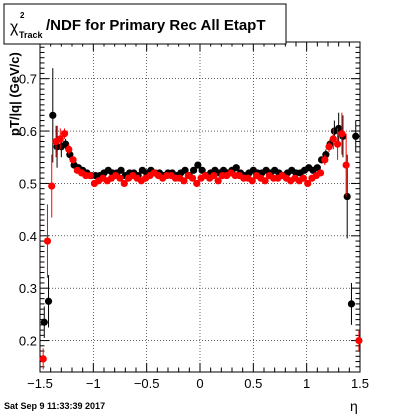 Image resolution: width=400 pixels, height=414 pixels. Describe the element at coordinates (306, 383) in the screenshot. I see `x-tick-label: 1` at that location.